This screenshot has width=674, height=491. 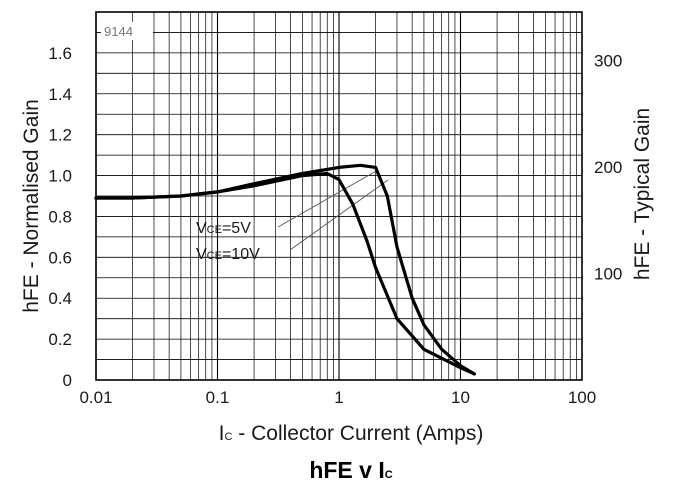 What do you see at coordinates (60, 339) in the screenshot?
I see `y-left-tick-label: 0.2` at bounding box center [60, 339].